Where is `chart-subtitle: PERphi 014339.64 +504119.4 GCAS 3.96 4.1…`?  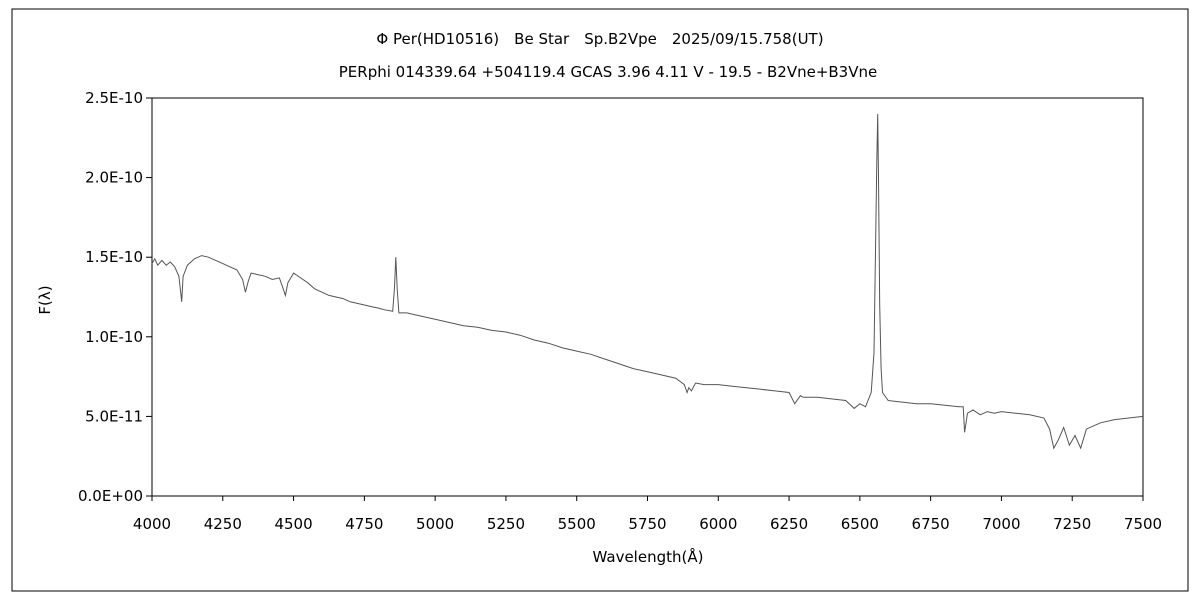 chart-subtitle: PERphi 014339.64 +504119.4 GCAS 3.96 4.1… is located at coordinates (608, 72).